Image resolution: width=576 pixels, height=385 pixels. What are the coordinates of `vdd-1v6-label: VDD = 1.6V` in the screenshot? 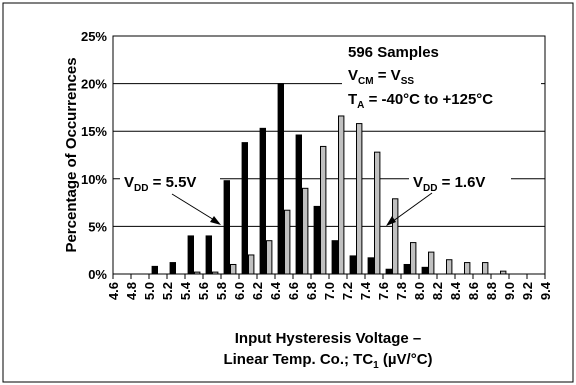 It's located at (449, 184).